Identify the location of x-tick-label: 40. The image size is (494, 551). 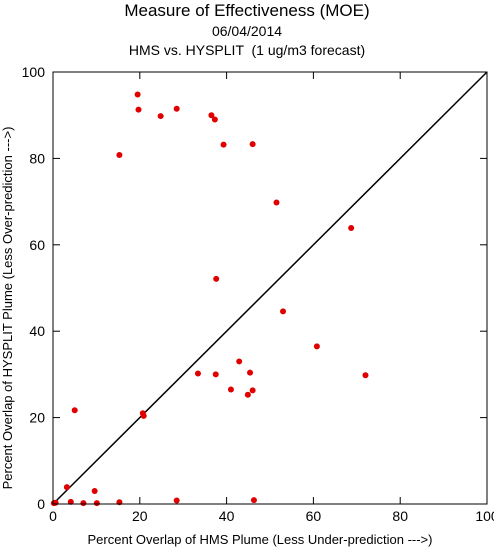
(227, 516).